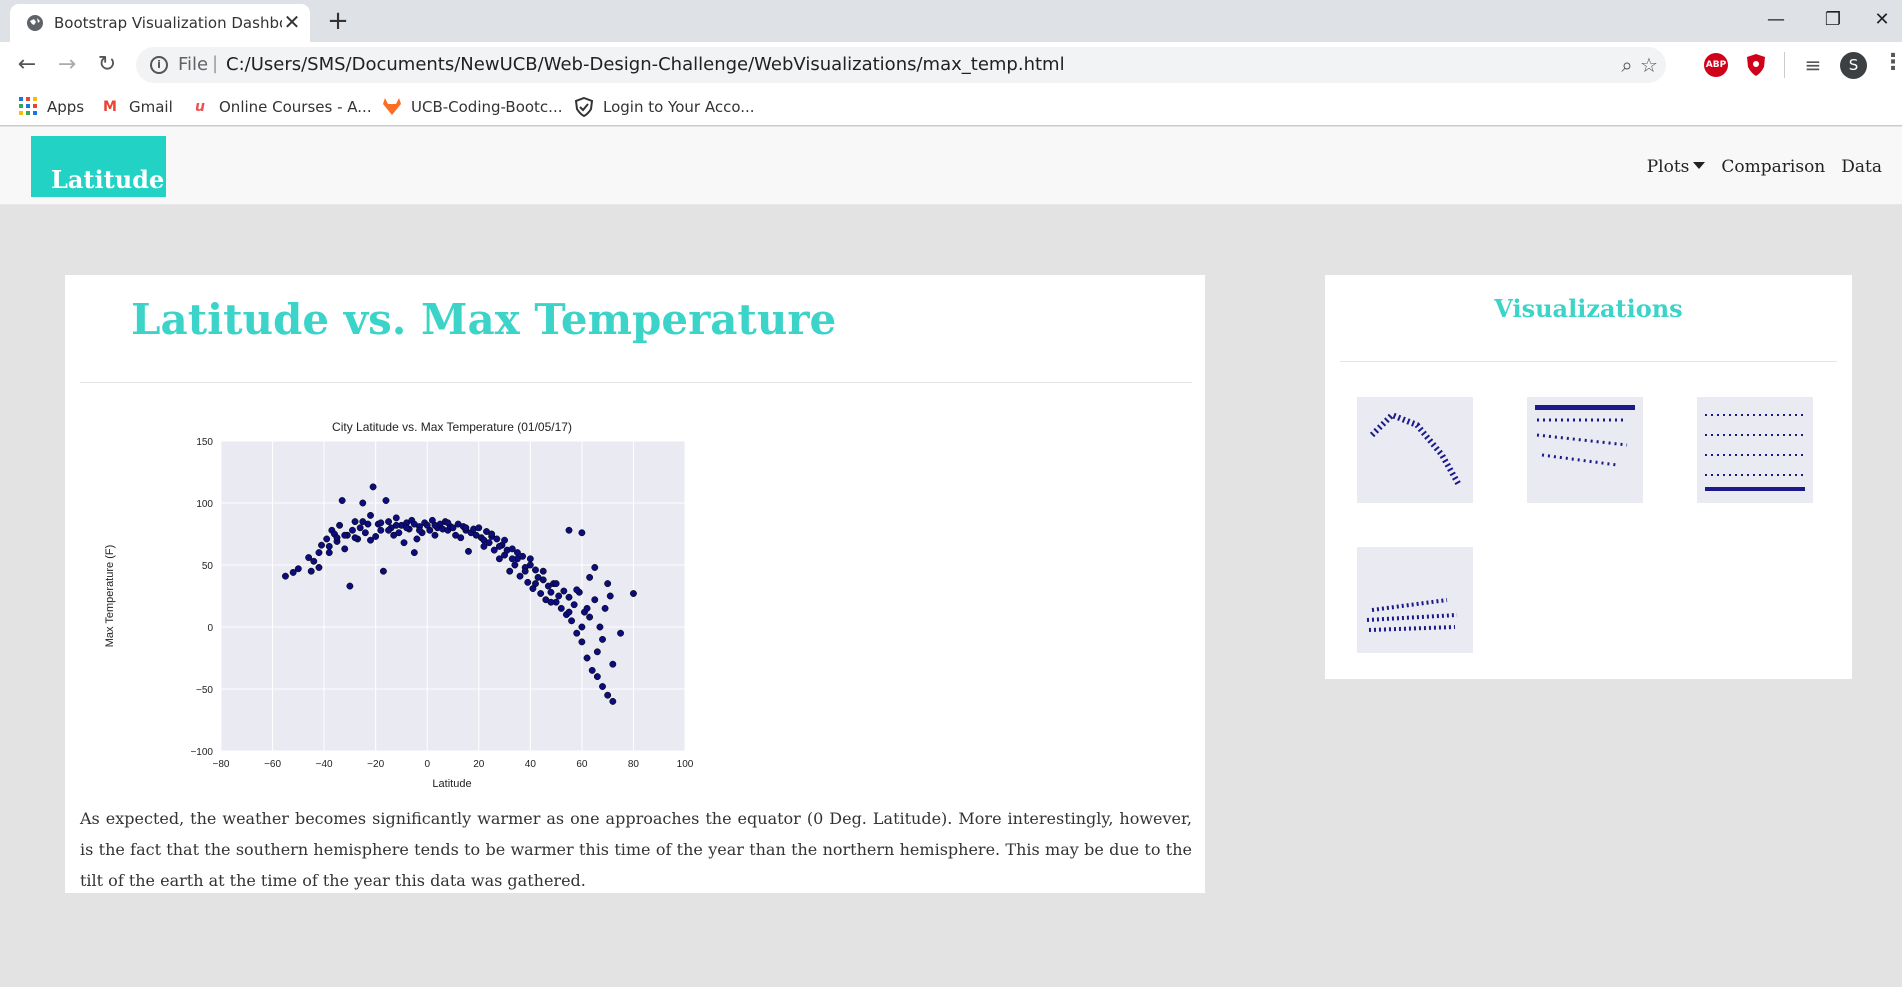 This screenshot has height=987, width=1902. Describe the element at coordinates (51, 107) in the screenshot. I see `bookmark-apps: Apps` at that location.